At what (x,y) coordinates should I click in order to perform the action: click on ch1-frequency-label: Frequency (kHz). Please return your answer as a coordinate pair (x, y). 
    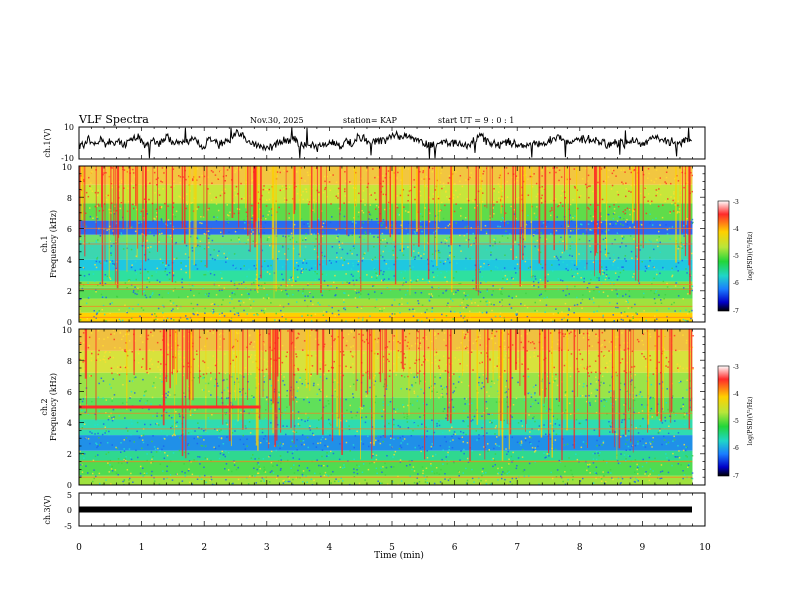
    Looking at the image, I should click on (53, 244).